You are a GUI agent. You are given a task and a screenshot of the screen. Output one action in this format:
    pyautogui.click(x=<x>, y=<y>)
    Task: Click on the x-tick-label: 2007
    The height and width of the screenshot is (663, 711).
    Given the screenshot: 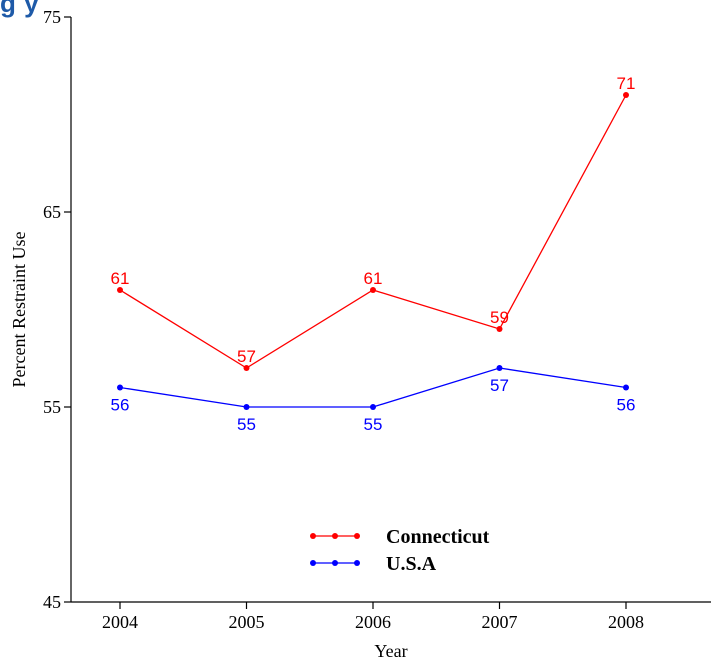 What is the action you would take?
    pyautogui.click(x=500, y=622)
    